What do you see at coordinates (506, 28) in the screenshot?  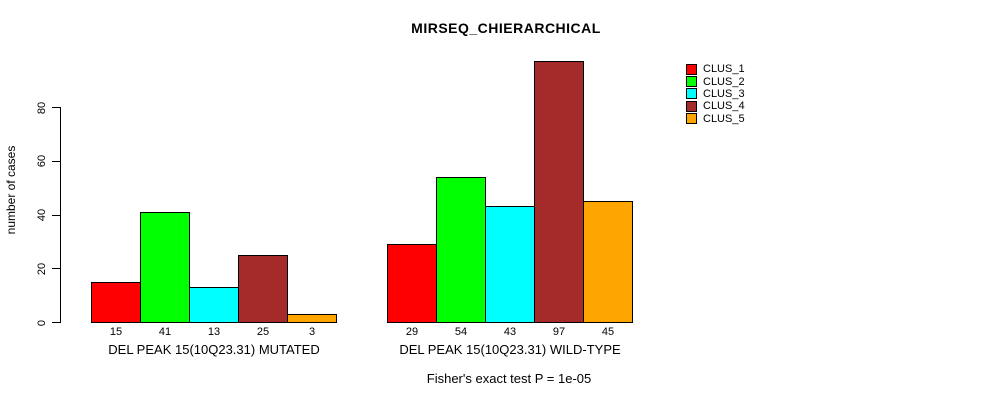 I see `chart-title: MIRSEQ_CHIERARCHICAL` at bounding box center [506, 28].